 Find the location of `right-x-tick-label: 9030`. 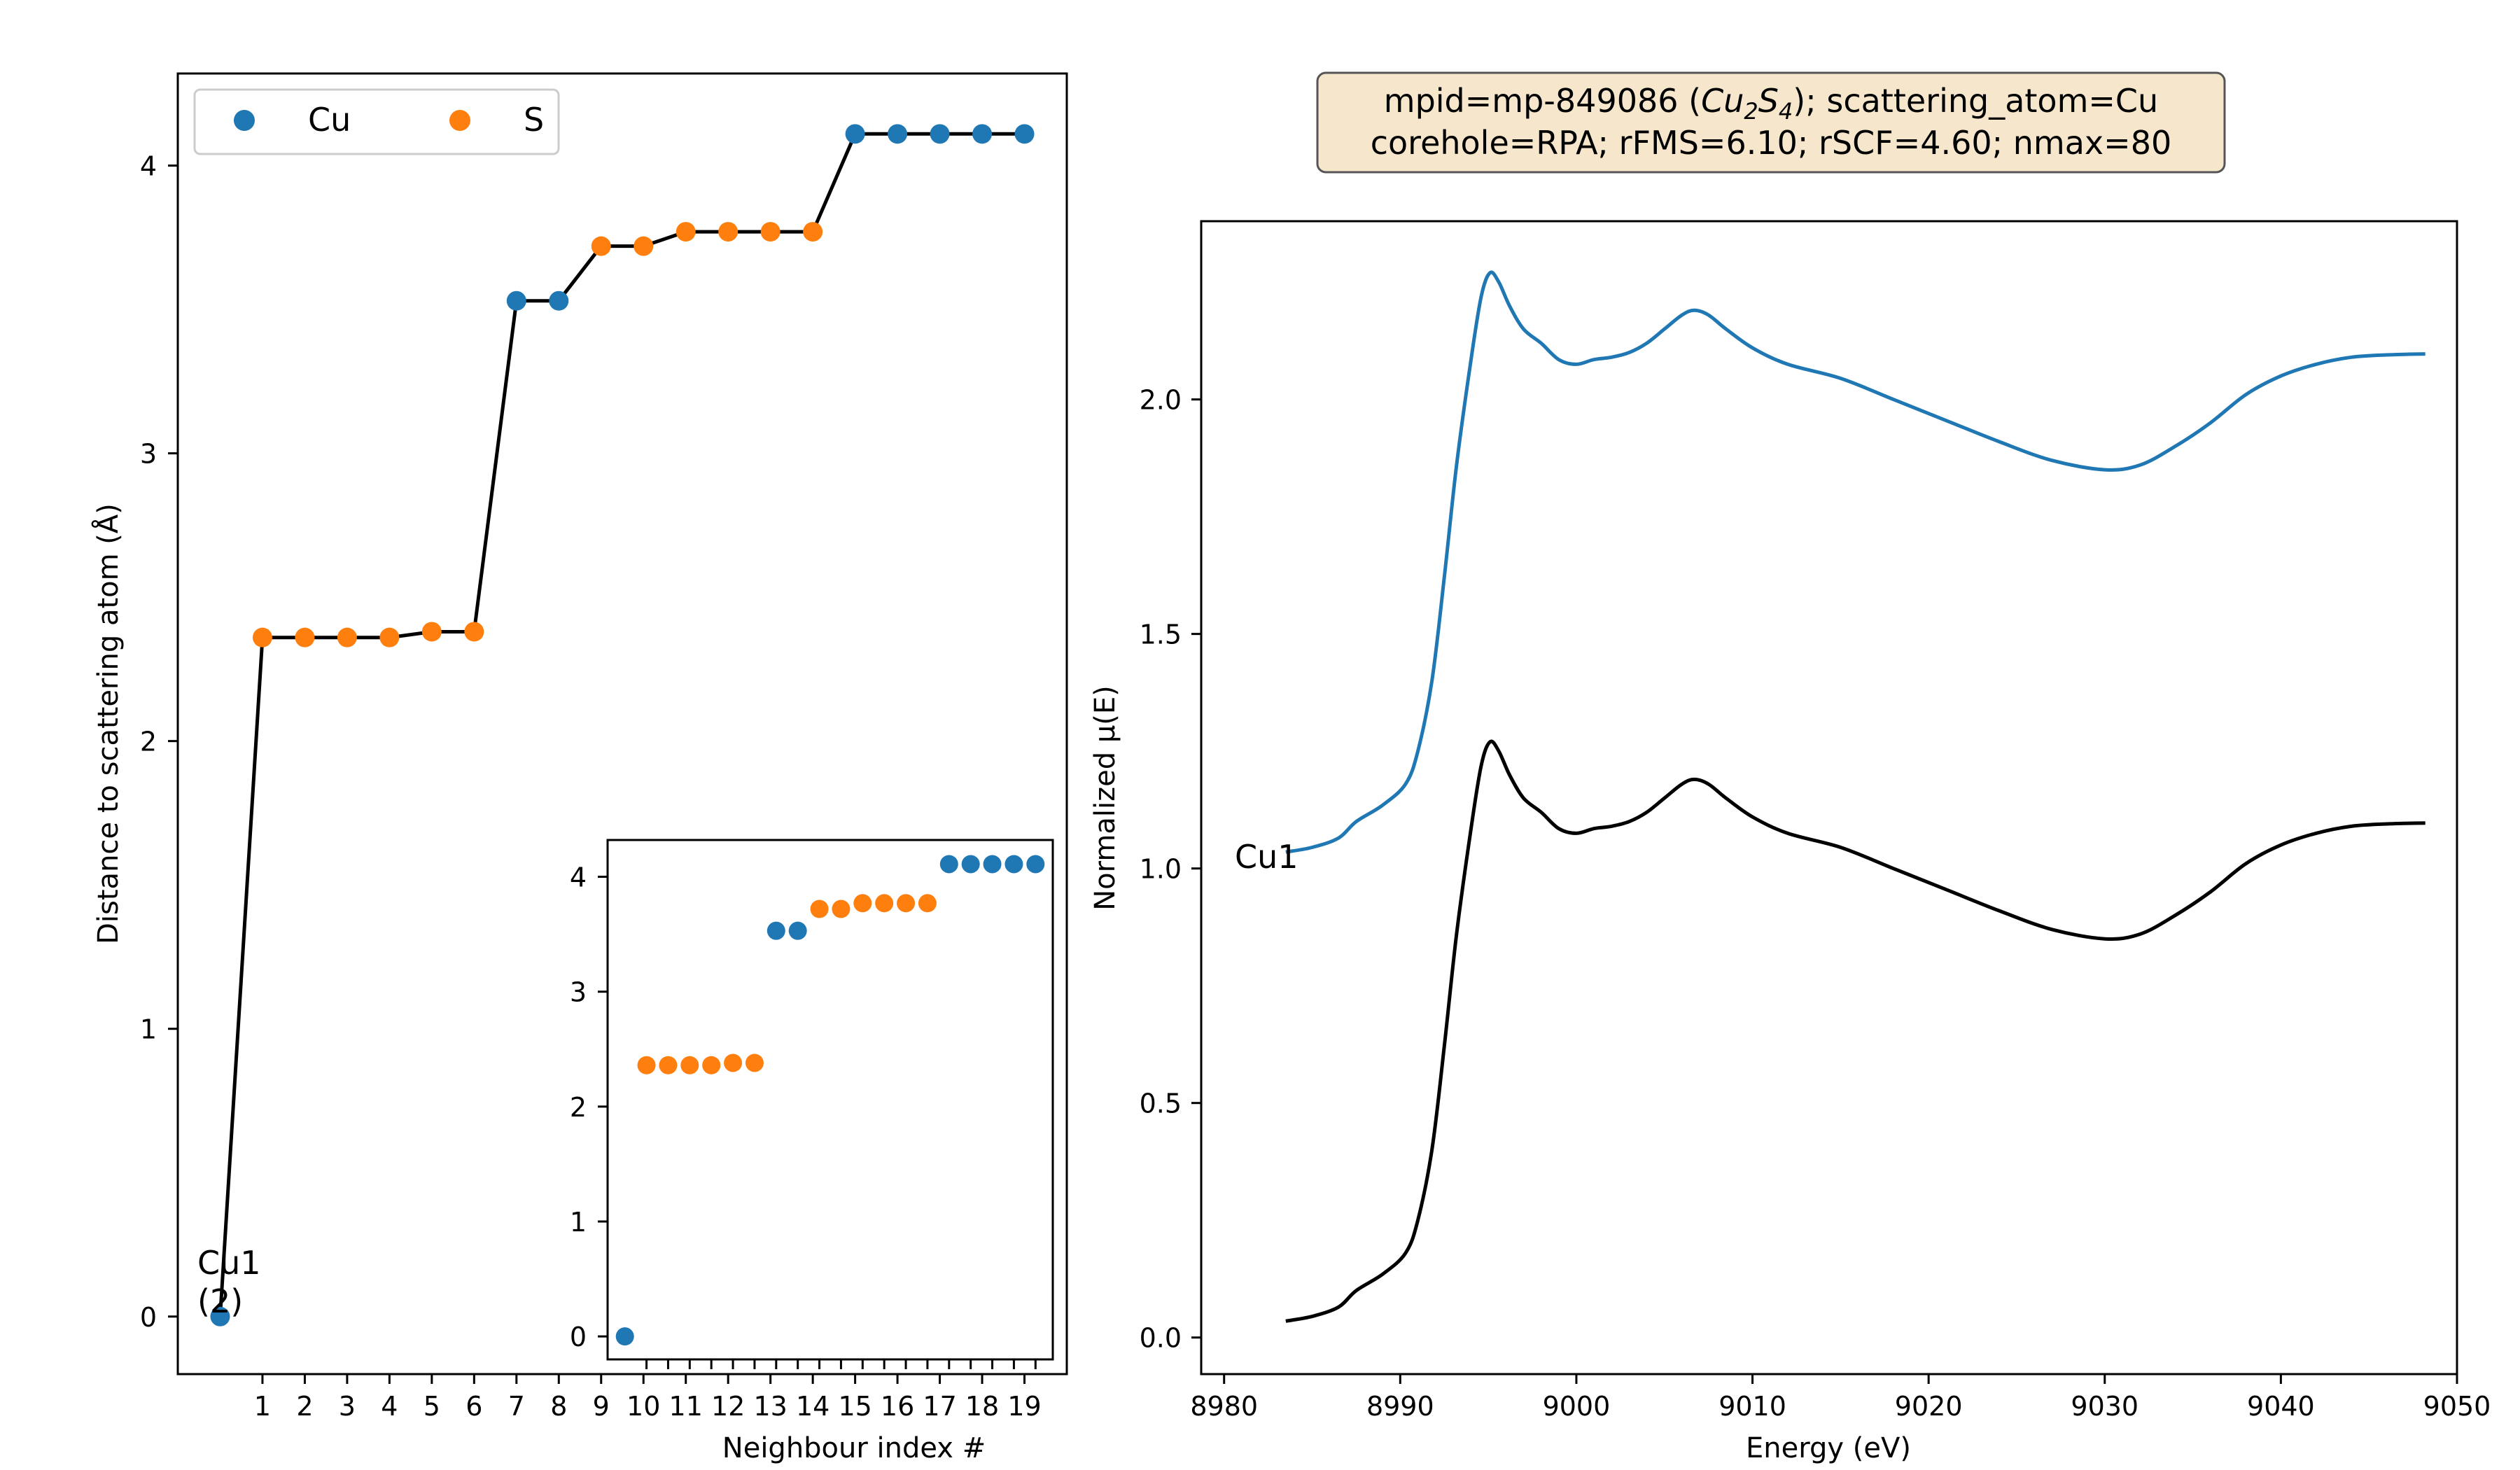

right-x-tick-label: 9030 is located at coordinates (2104, 1406).